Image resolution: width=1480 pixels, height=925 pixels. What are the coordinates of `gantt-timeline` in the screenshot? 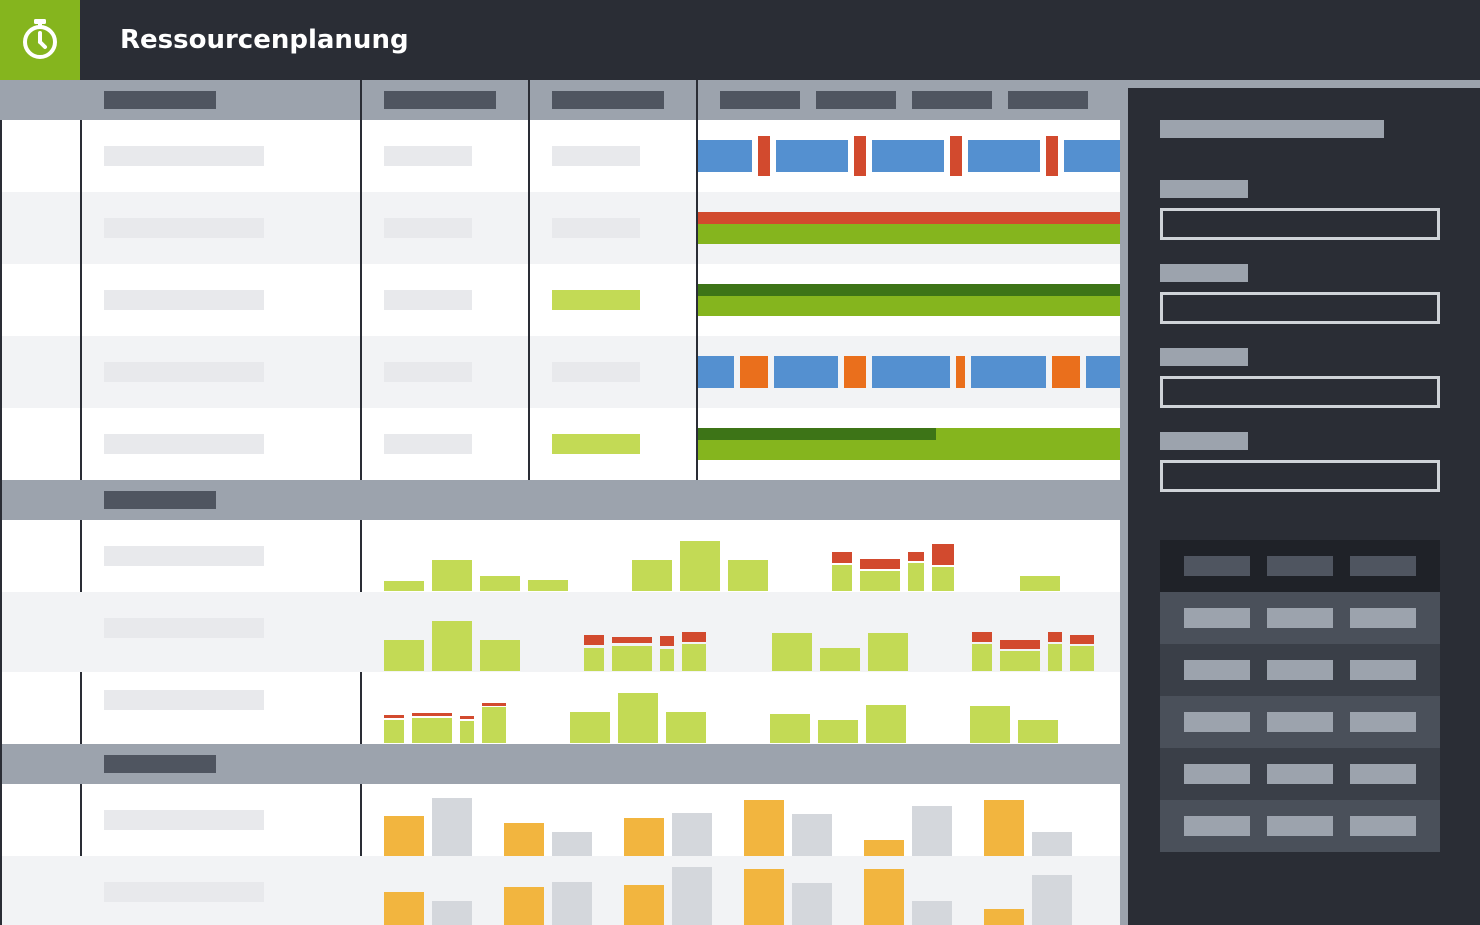 It's located at (908, 300).